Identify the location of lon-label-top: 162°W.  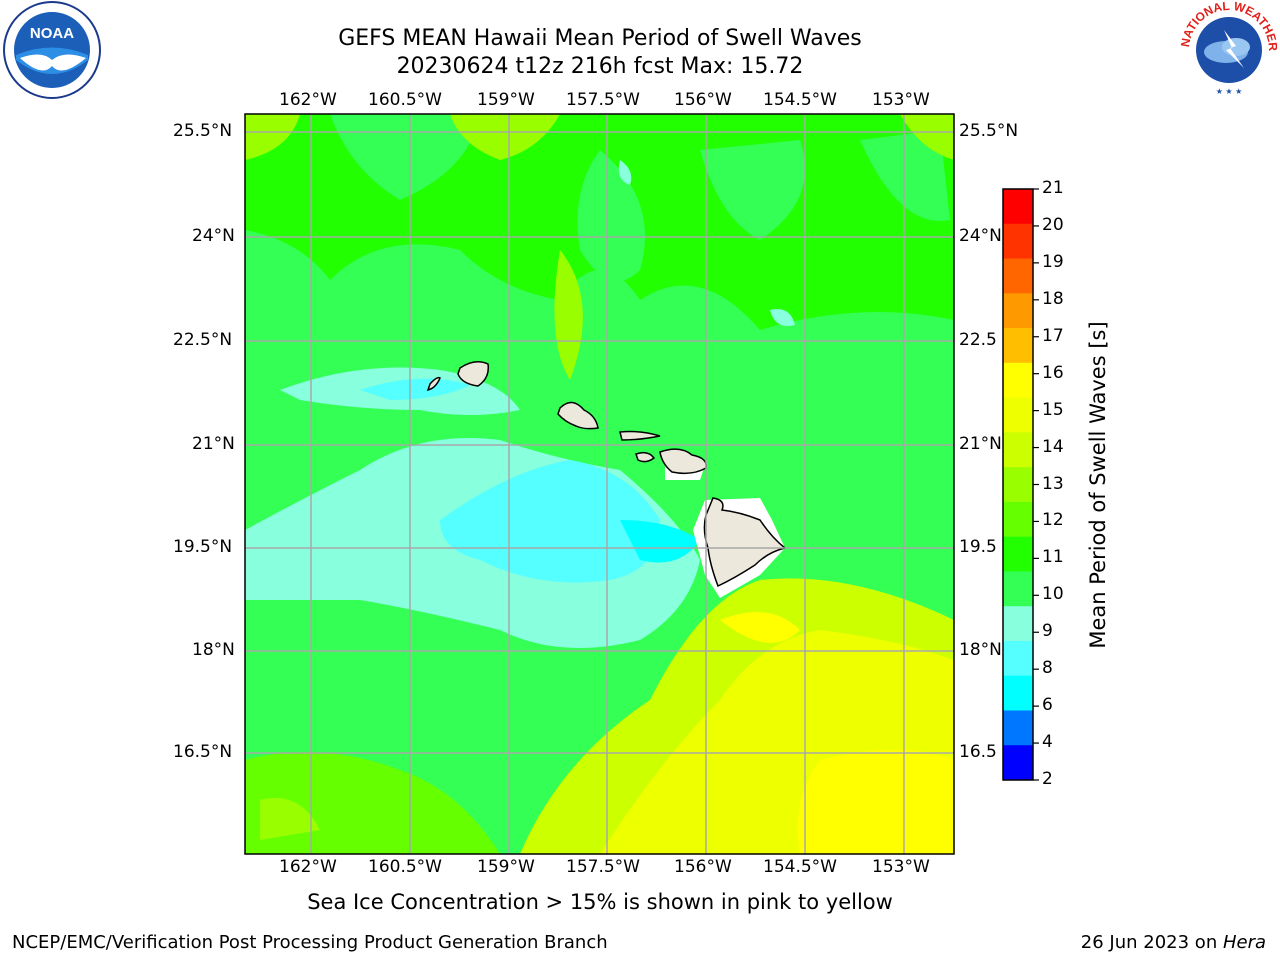
(308, 100).